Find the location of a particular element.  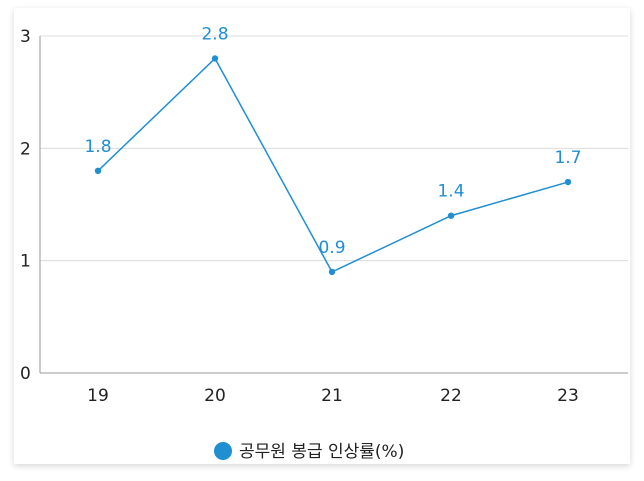

data-label-20: 2.8 is located at coordinates (214, 34).